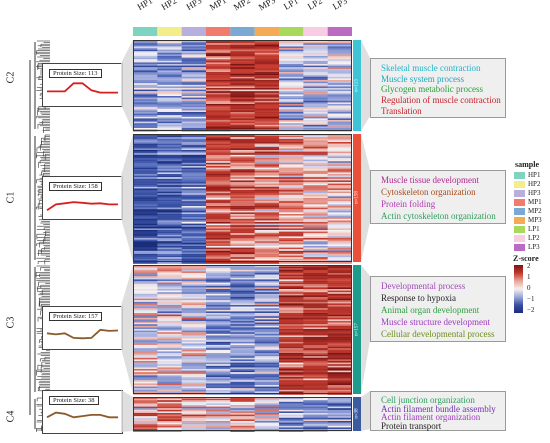 This screenshot has width=550, height=443. I want to click on legend-label: HP1, so click(534, 175).